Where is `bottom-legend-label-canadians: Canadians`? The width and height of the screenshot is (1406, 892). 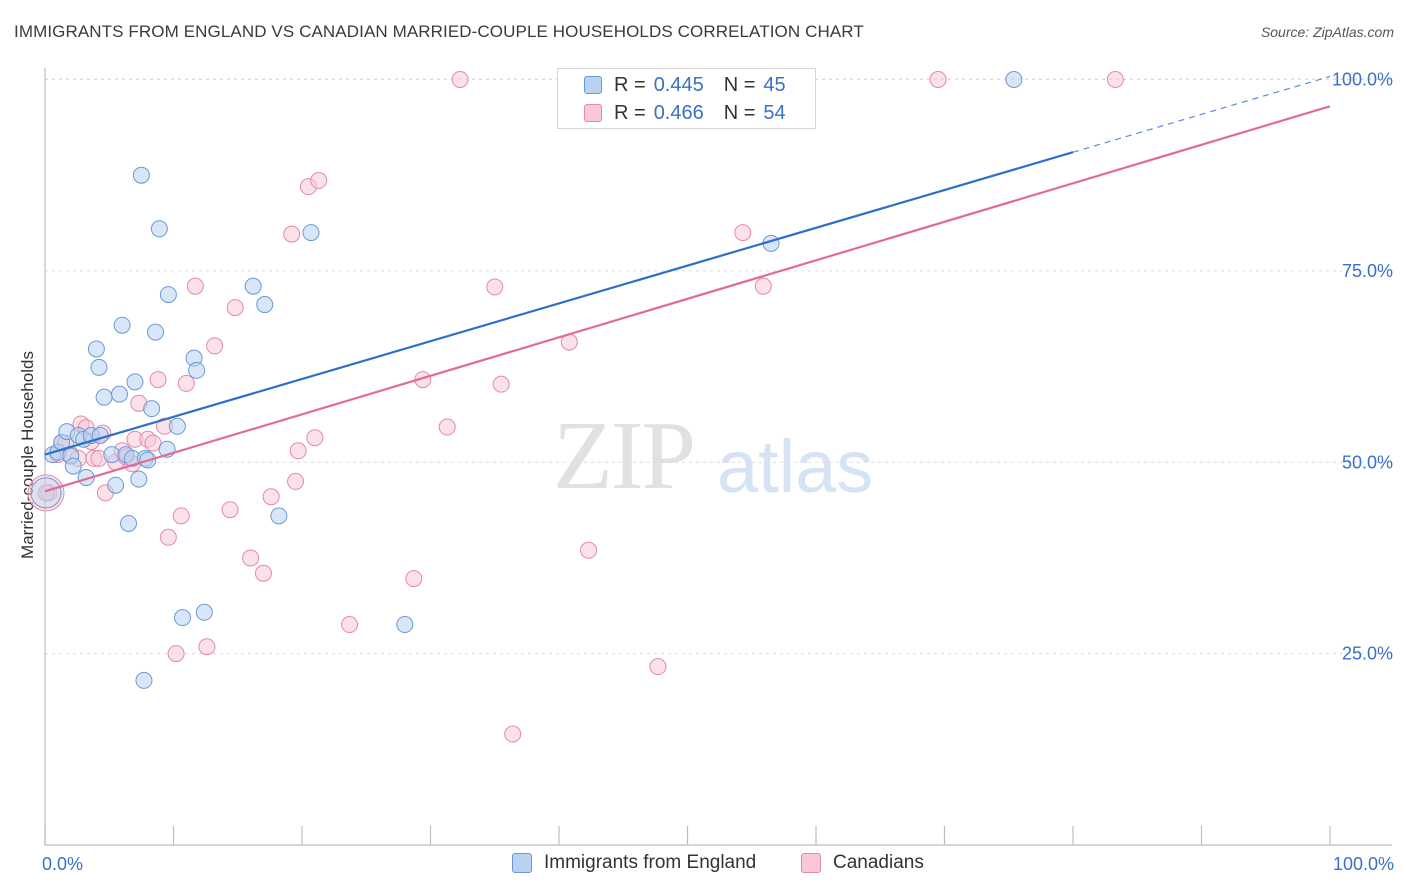 bottom-legend-label-canadians: Canadians is located at coordinates (878, 862).